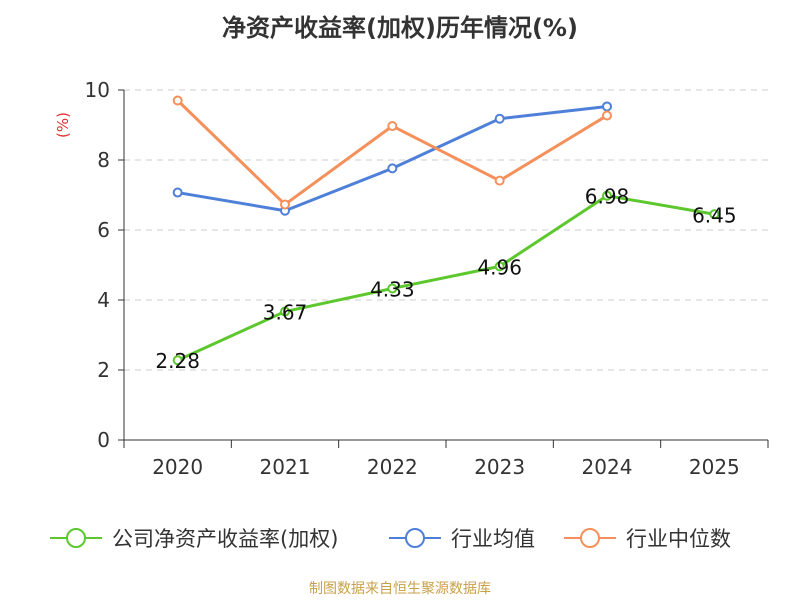 The width and height of the screenshot is (800, 600). I want to click on y-tick-label-0: 0, so click(103, 440).